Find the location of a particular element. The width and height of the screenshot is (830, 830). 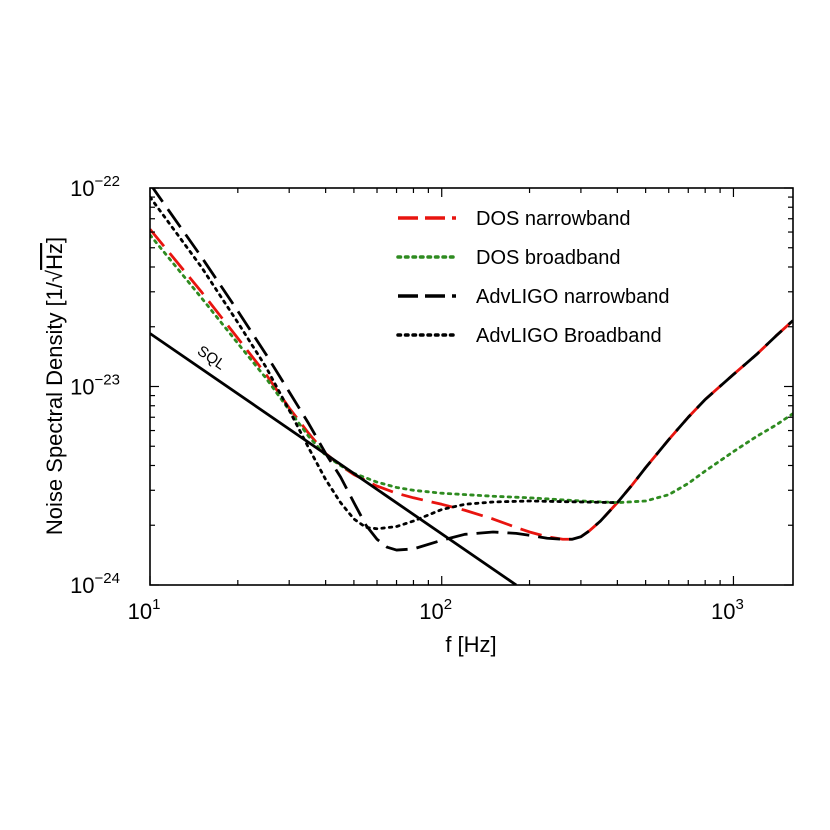

legend-label: AdvLIGO Broadband is located at coordinates (569, 336).